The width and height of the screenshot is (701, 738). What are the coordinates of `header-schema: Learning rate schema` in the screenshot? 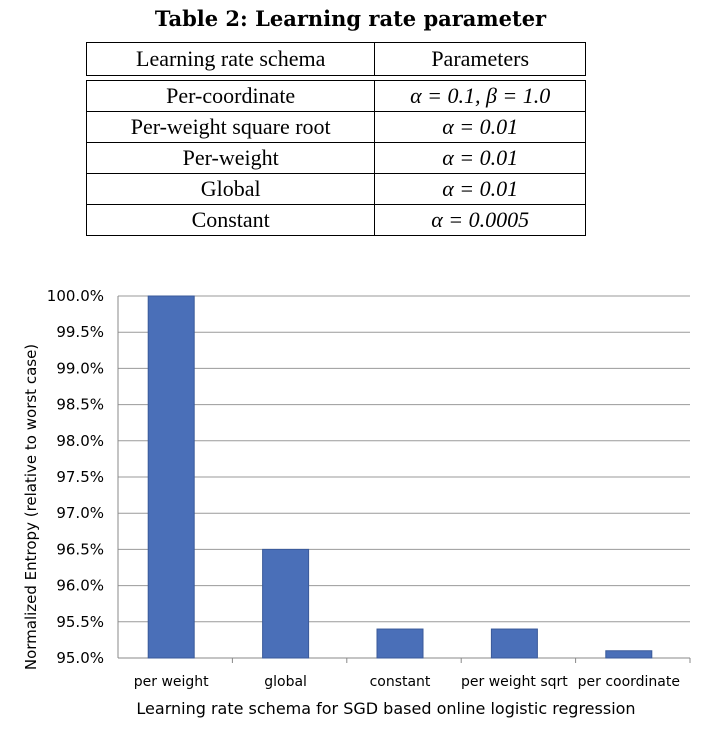 It's located at (230, 59).